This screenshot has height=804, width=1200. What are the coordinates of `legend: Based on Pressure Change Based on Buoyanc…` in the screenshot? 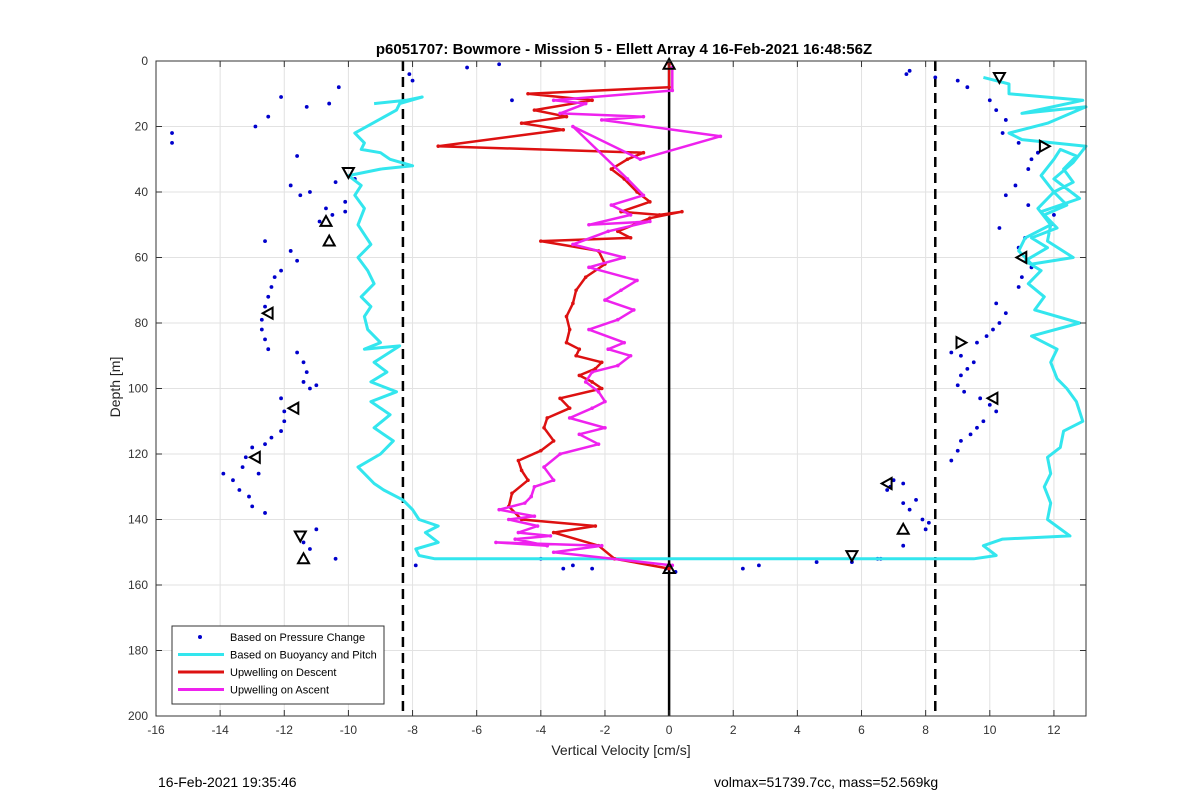 It's located at (278, 665).